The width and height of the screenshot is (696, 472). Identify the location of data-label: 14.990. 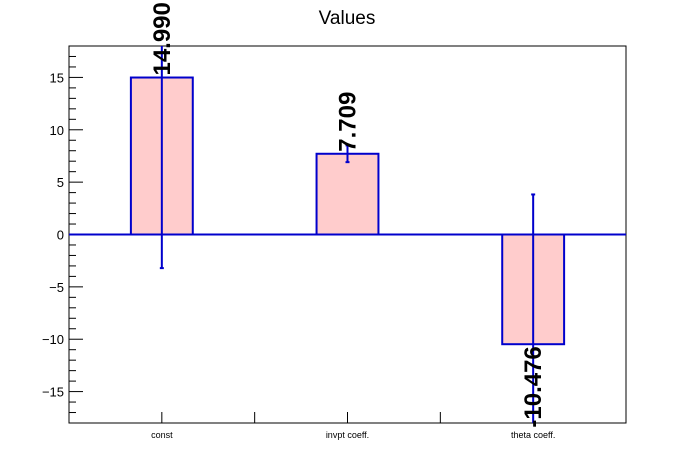
(162, 38).